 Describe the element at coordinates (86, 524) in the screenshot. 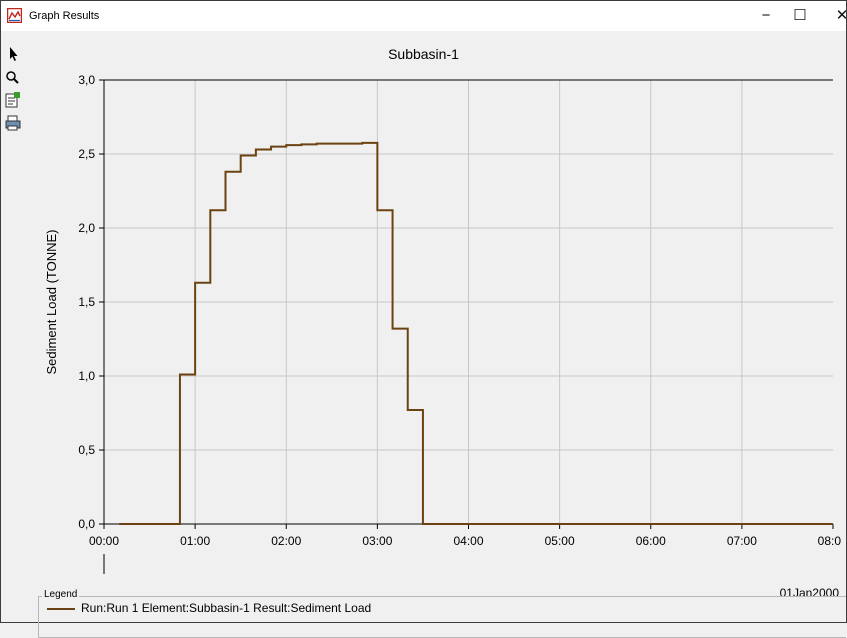

I see `y-tick-label: 0,0` at that location.